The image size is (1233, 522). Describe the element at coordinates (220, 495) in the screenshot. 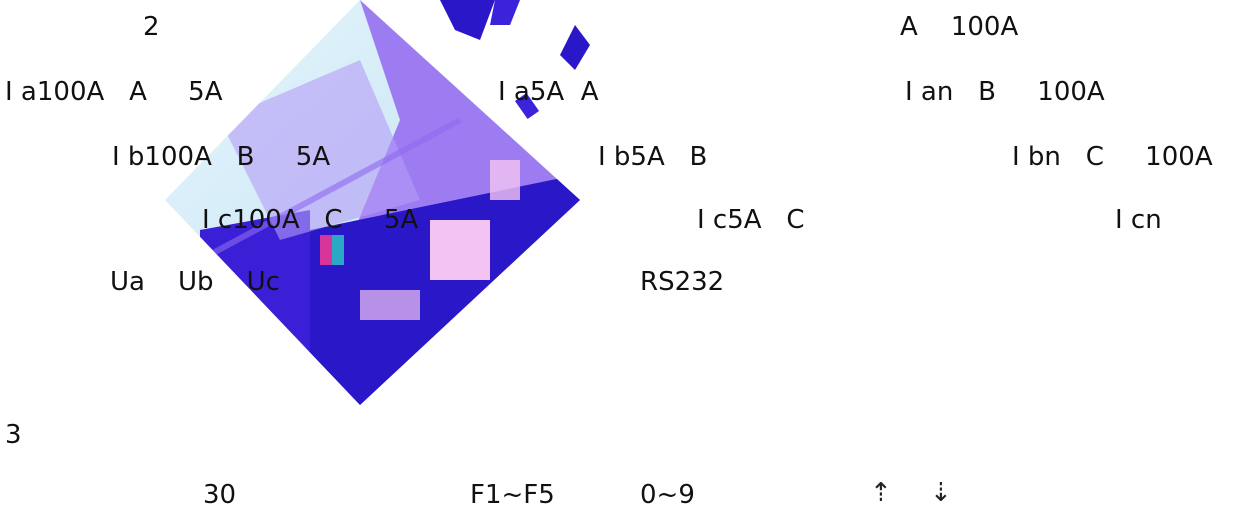

I see `row6-text-a: 30` at that location.